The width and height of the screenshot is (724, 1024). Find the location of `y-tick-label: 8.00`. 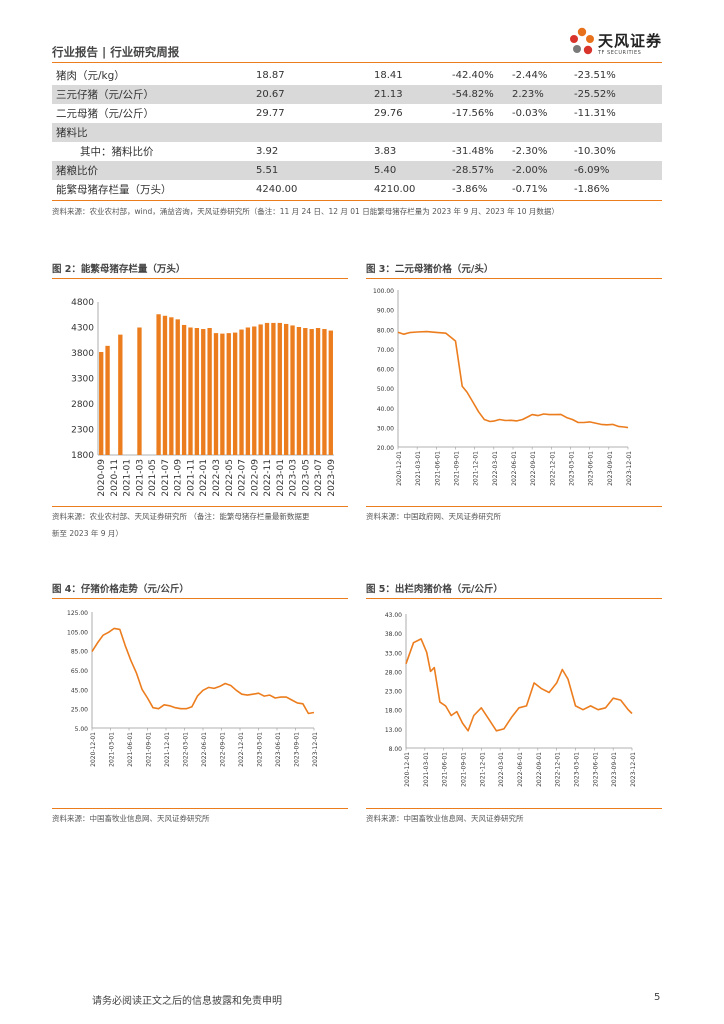

y-tick-label: 8.00 is located at coordinates (396, 749).